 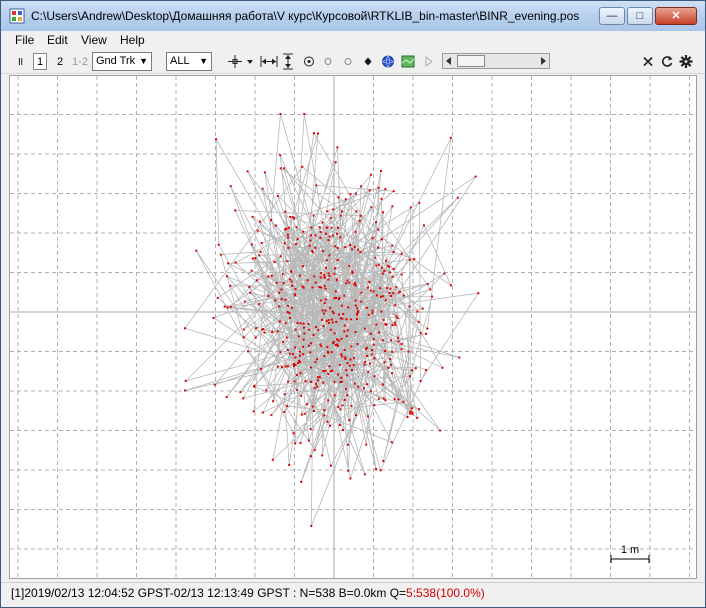 I want to click on maximize-button: □, so click(x=640, y=16).